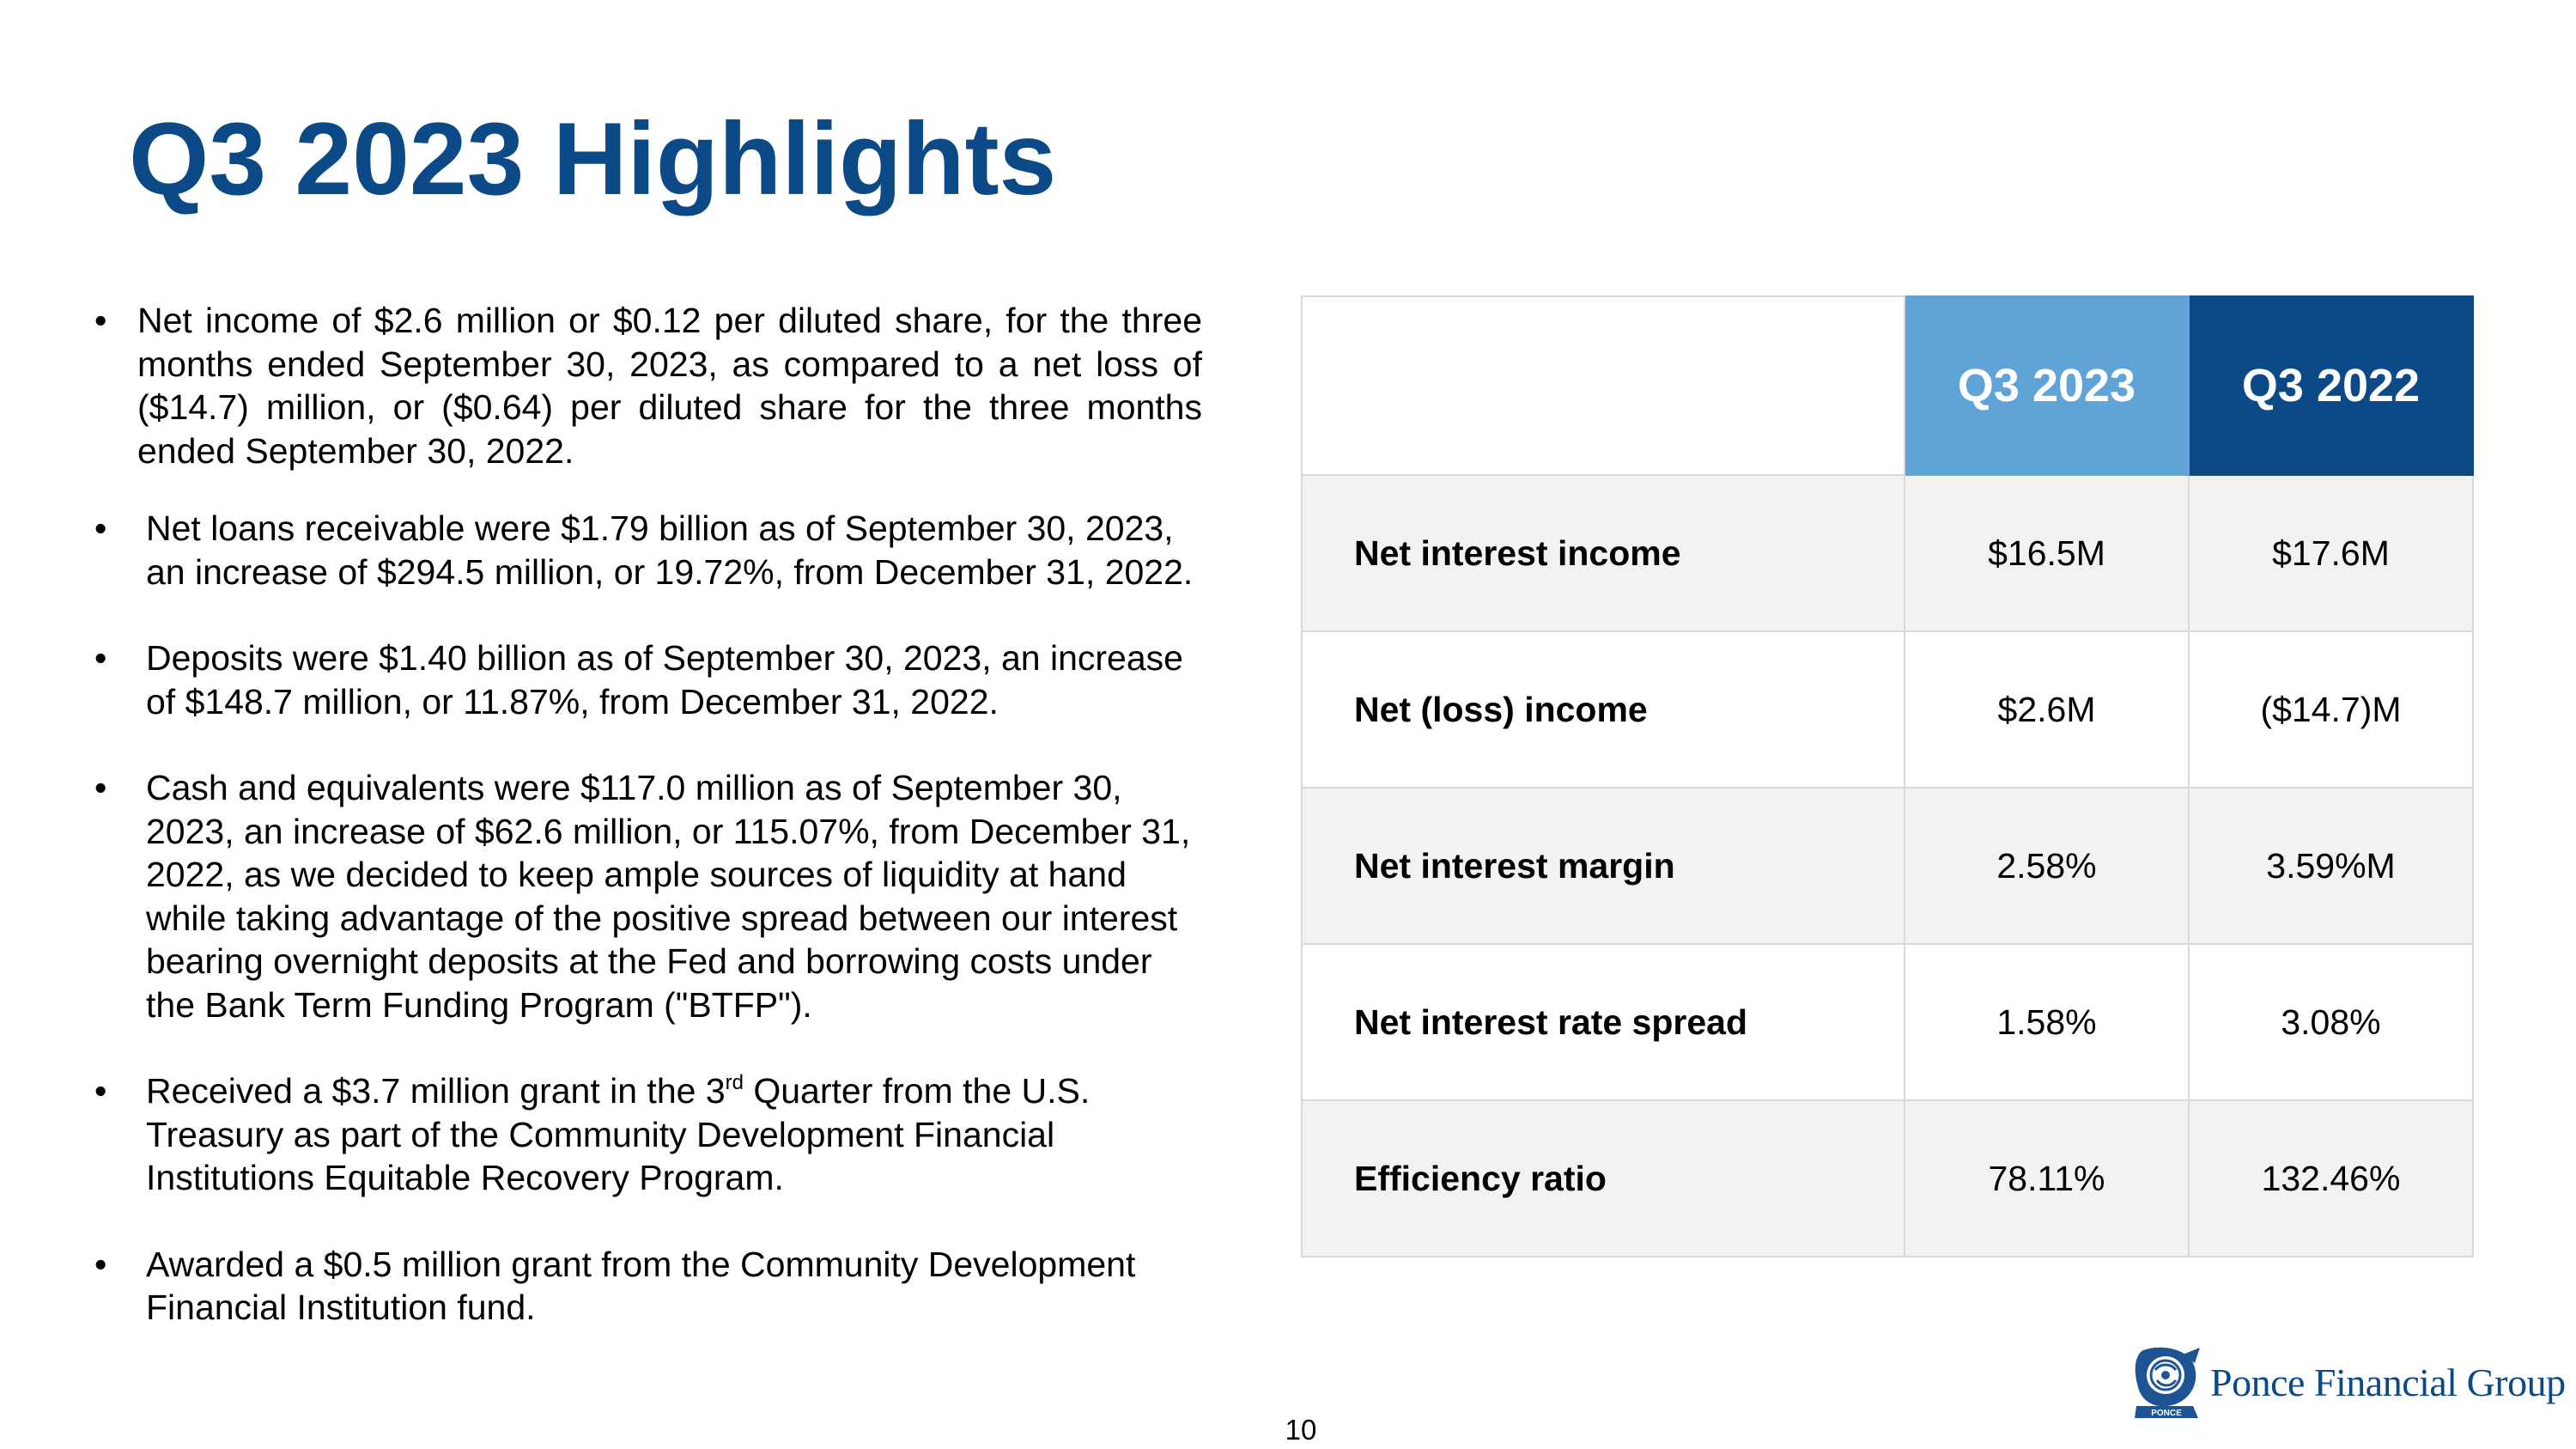  Describe the element at coordinates (2331, 553) in the screenshot. I see `cell-q3-2022: $17.6M` at that location.